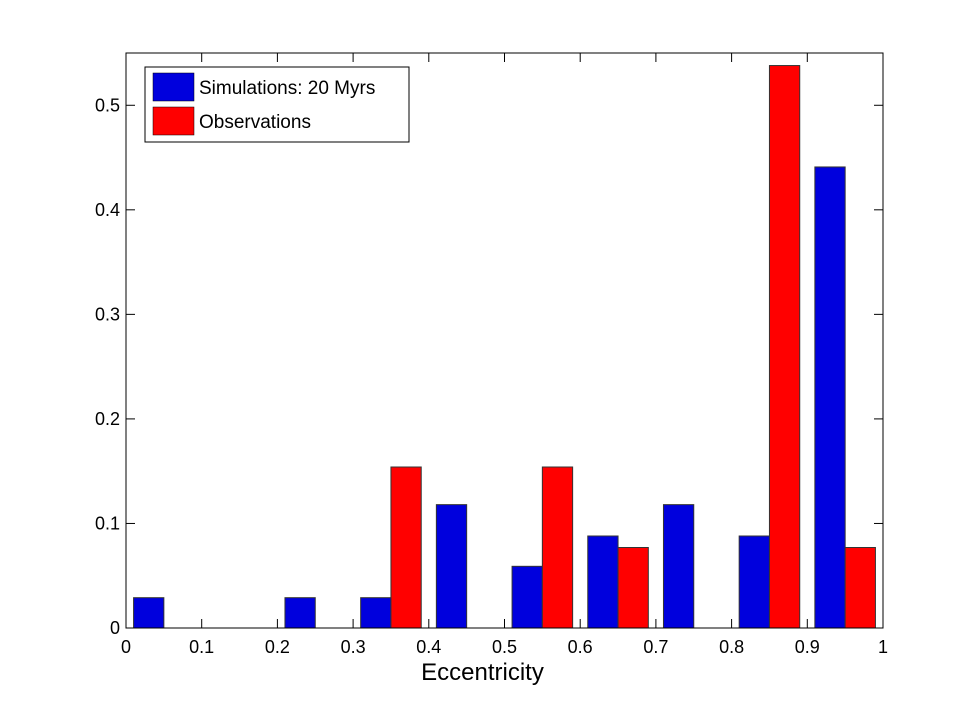  What do you see at coordinates (173, 121) in the screenshot?
I see `legend-swatch-observations` at bounding box center [173, 121].